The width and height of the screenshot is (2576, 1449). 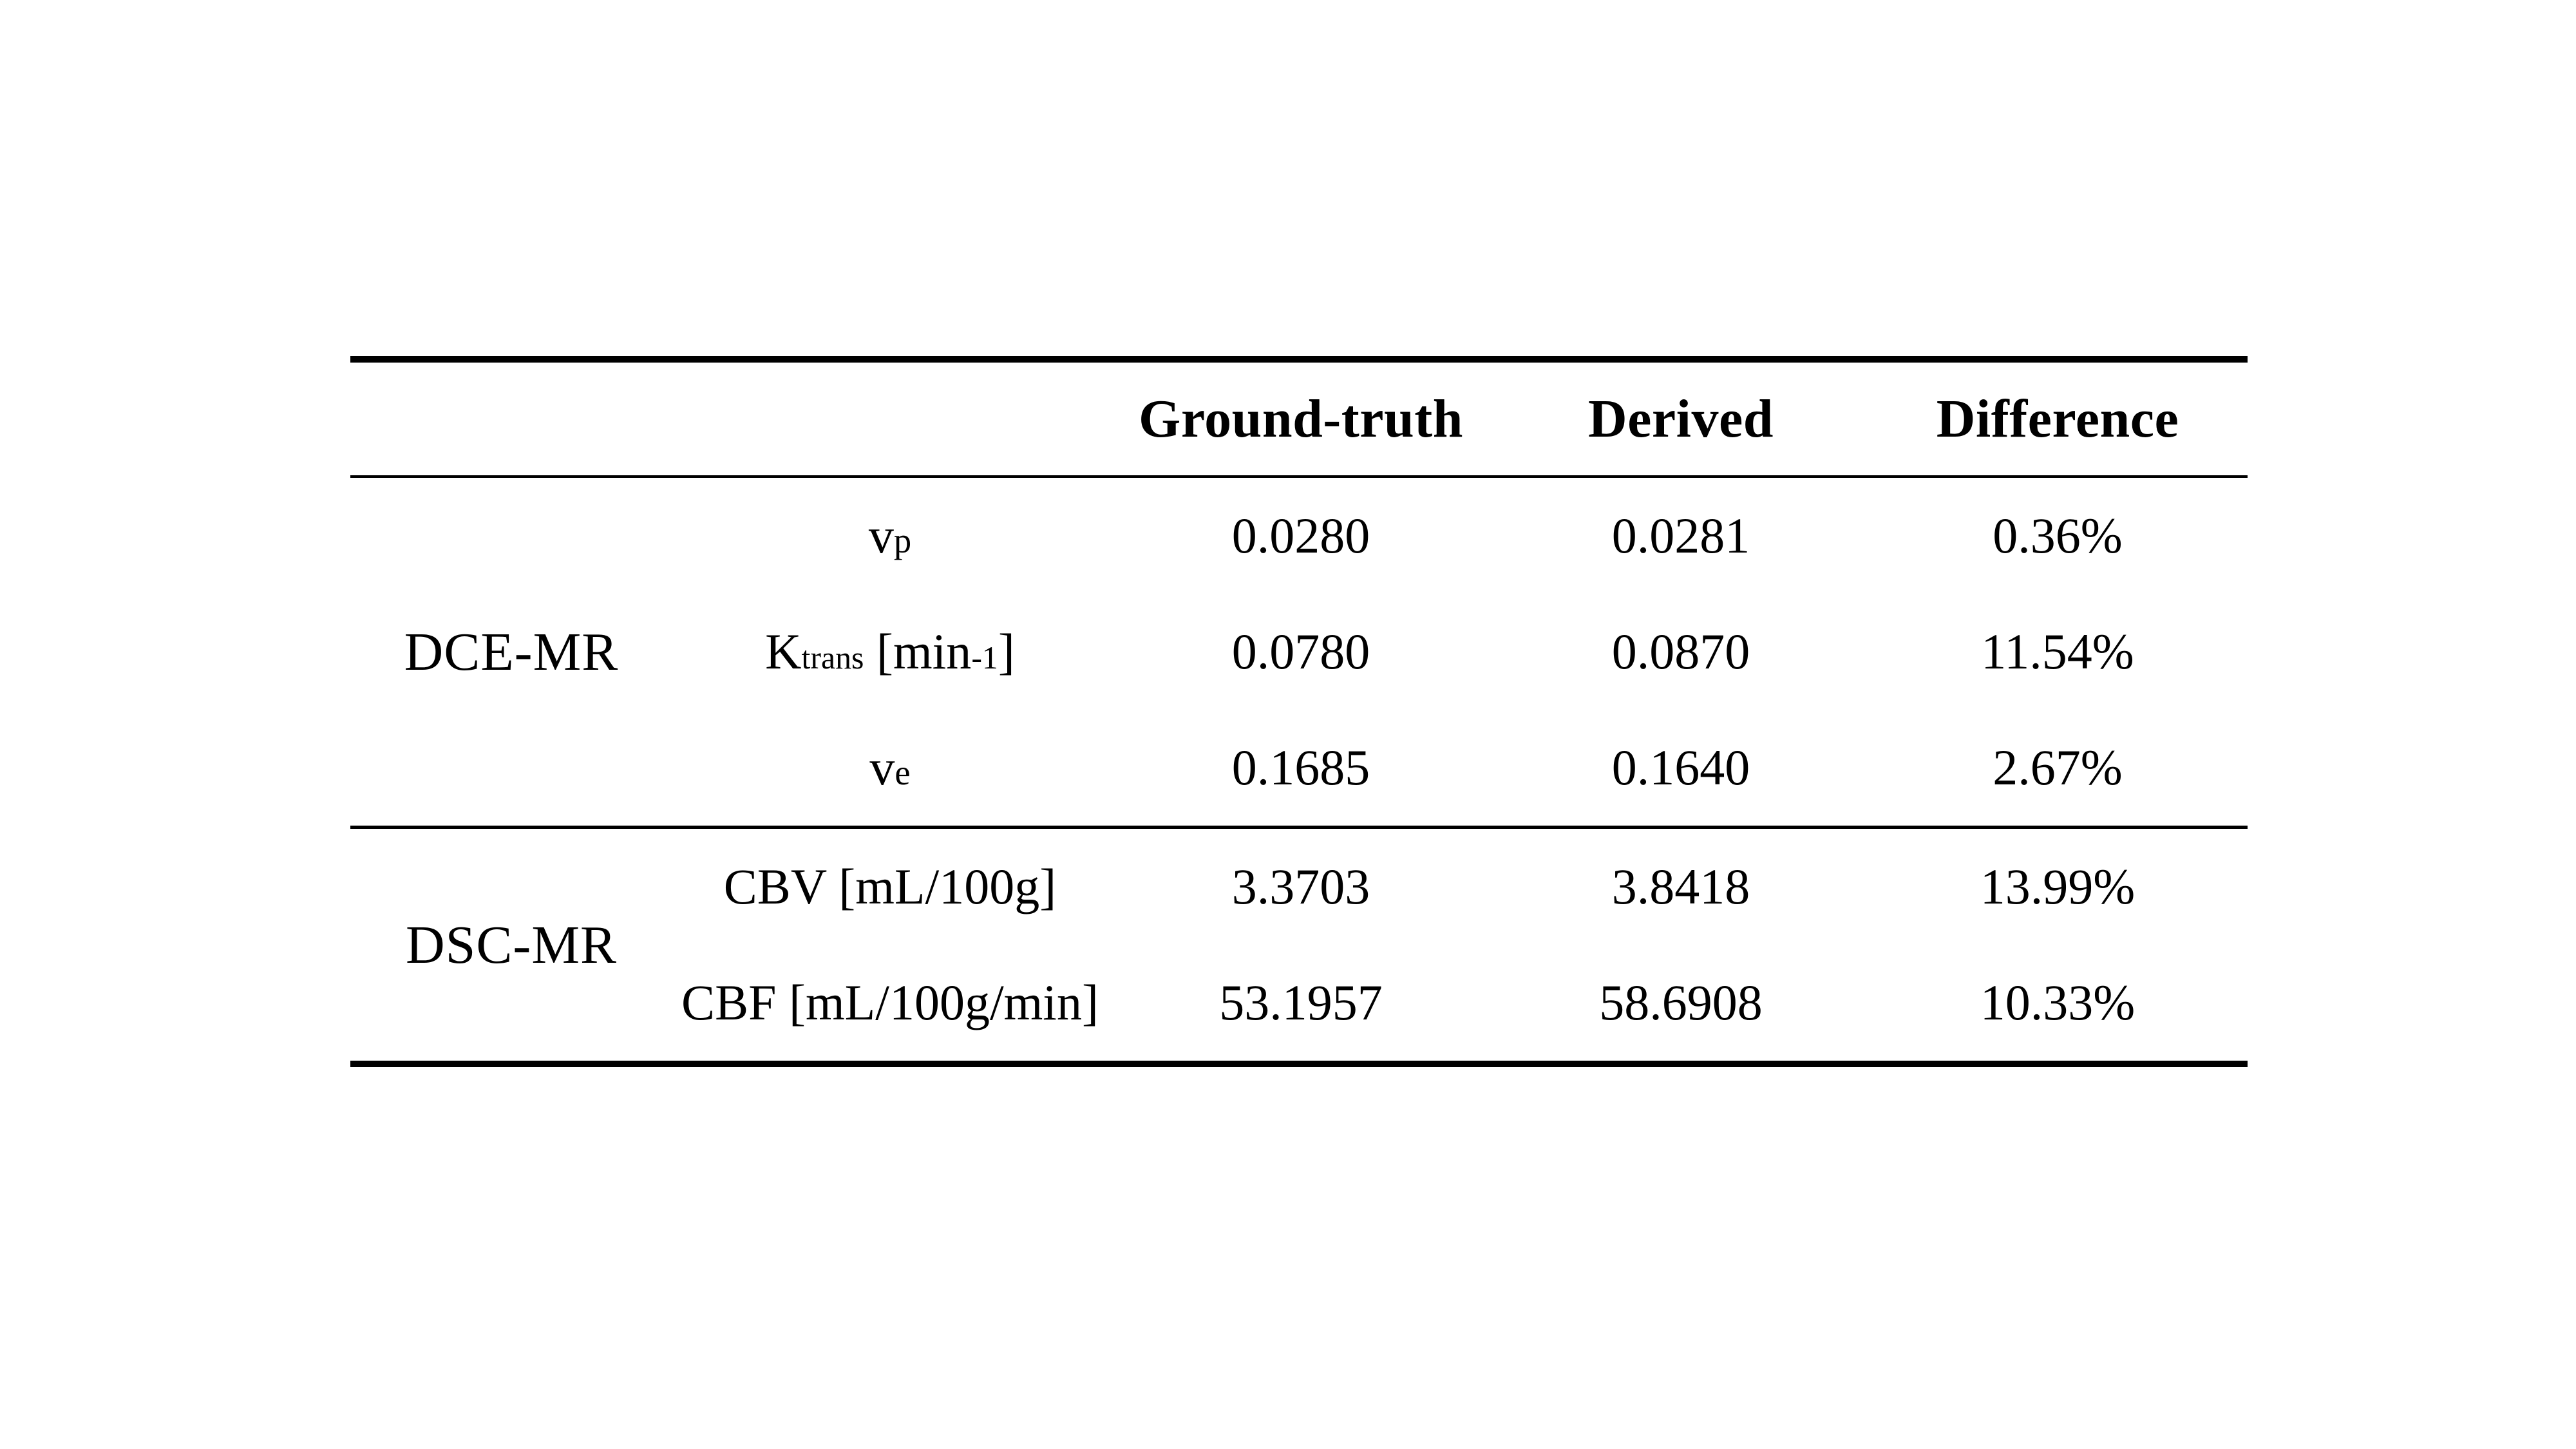 I want to click on group-label-dce-mr: DCE-MR, so click(x=511, y=653).